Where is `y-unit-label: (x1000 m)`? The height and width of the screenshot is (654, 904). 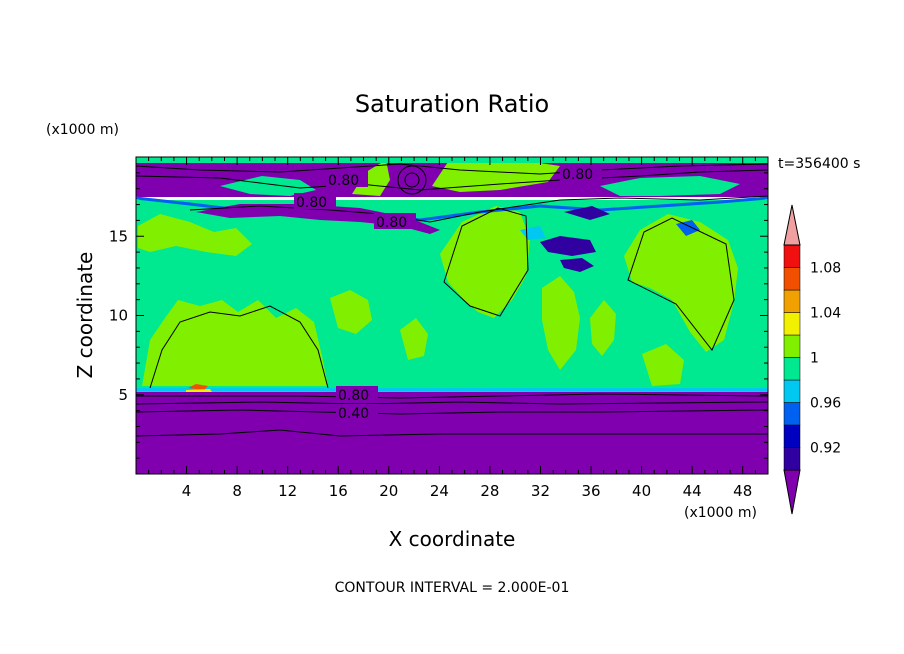
y-unit-label: (x1000 m) is located at coordinates (82, 130).